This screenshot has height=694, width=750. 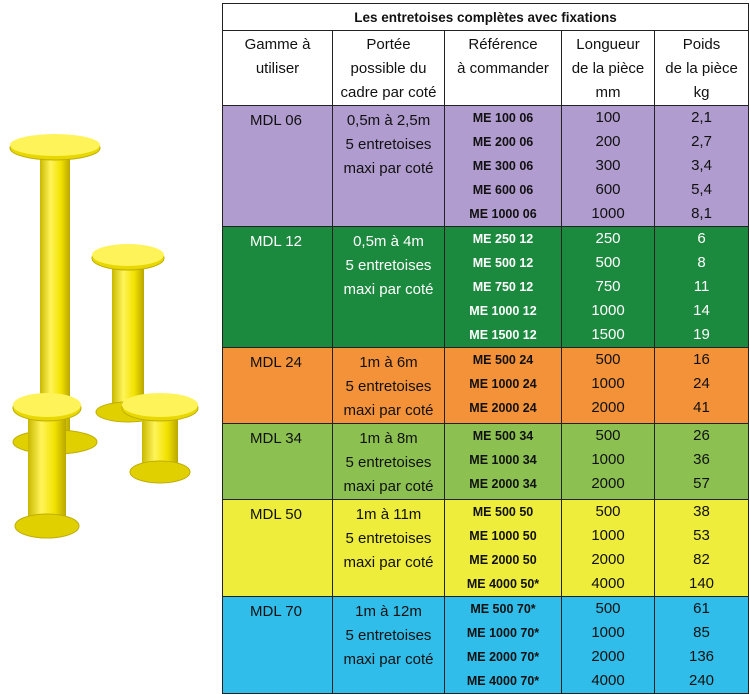 I want to click on spacer-product-illustration, so click(x=104, y=336).